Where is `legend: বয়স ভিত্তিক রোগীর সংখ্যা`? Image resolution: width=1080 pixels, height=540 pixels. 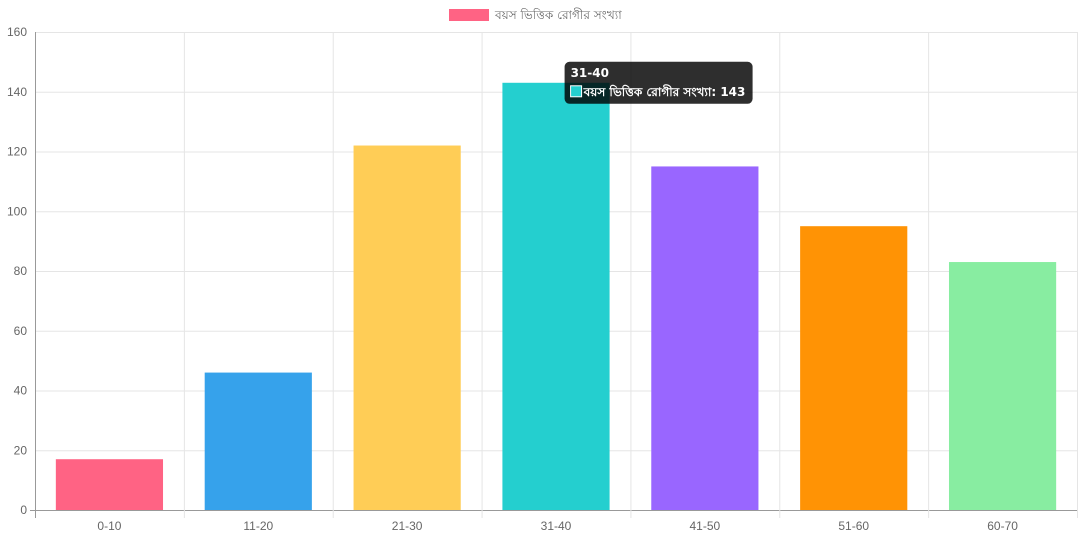
legend: বয়স ভিত্তিক রোগীর সংখ্যা is located at coordinates (535, 15).